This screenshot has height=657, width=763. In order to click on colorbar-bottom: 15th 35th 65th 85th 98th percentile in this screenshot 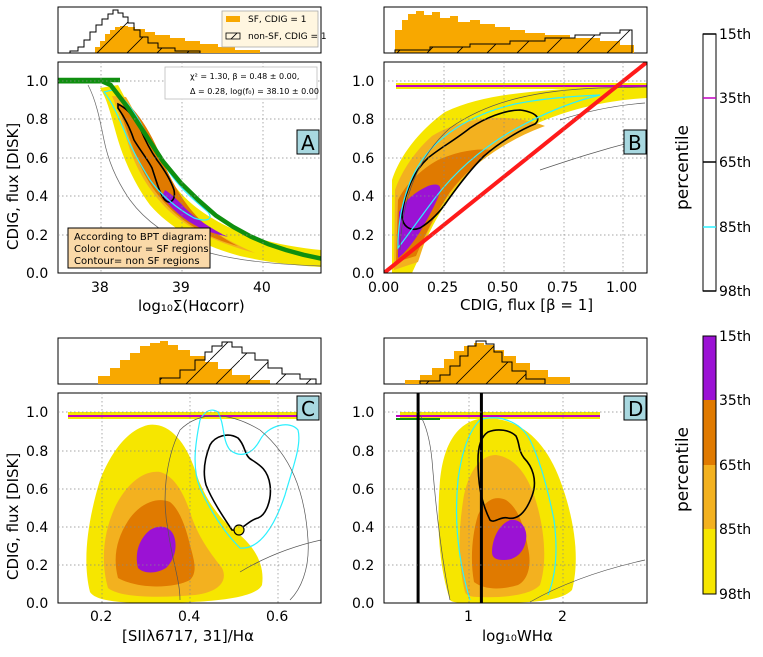, I will do `click(712, 466)`.